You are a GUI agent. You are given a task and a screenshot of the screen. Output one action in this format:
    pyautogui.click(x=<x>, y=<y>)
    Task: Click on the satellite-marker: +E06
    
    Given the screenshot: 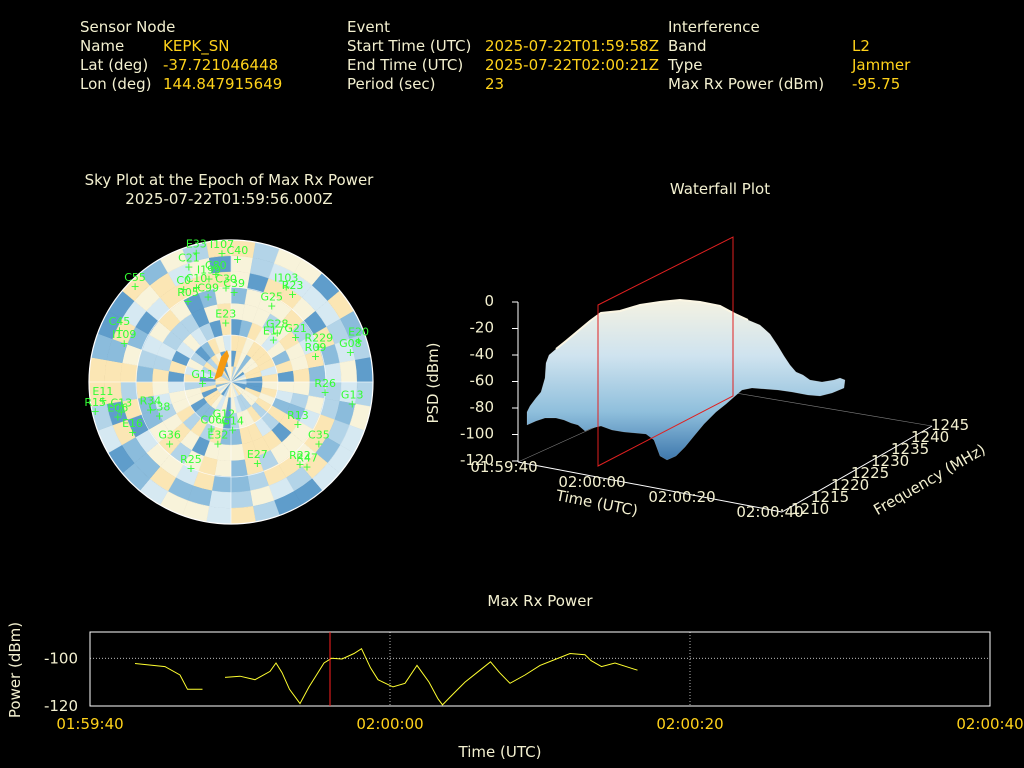 What is the action you would take?
    pyautogui.click(x=117, y=413)
    